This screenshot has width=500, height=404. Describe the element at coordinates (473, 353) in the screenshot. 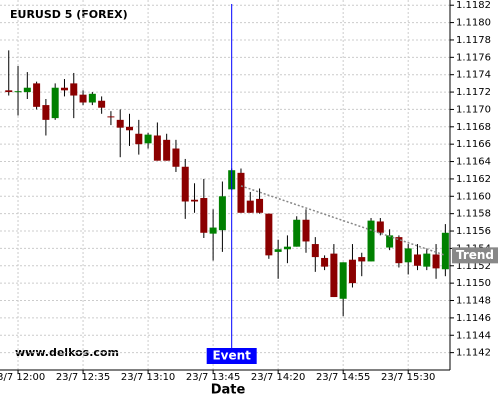

I see `y-tick-label: 1.1142` at that location.